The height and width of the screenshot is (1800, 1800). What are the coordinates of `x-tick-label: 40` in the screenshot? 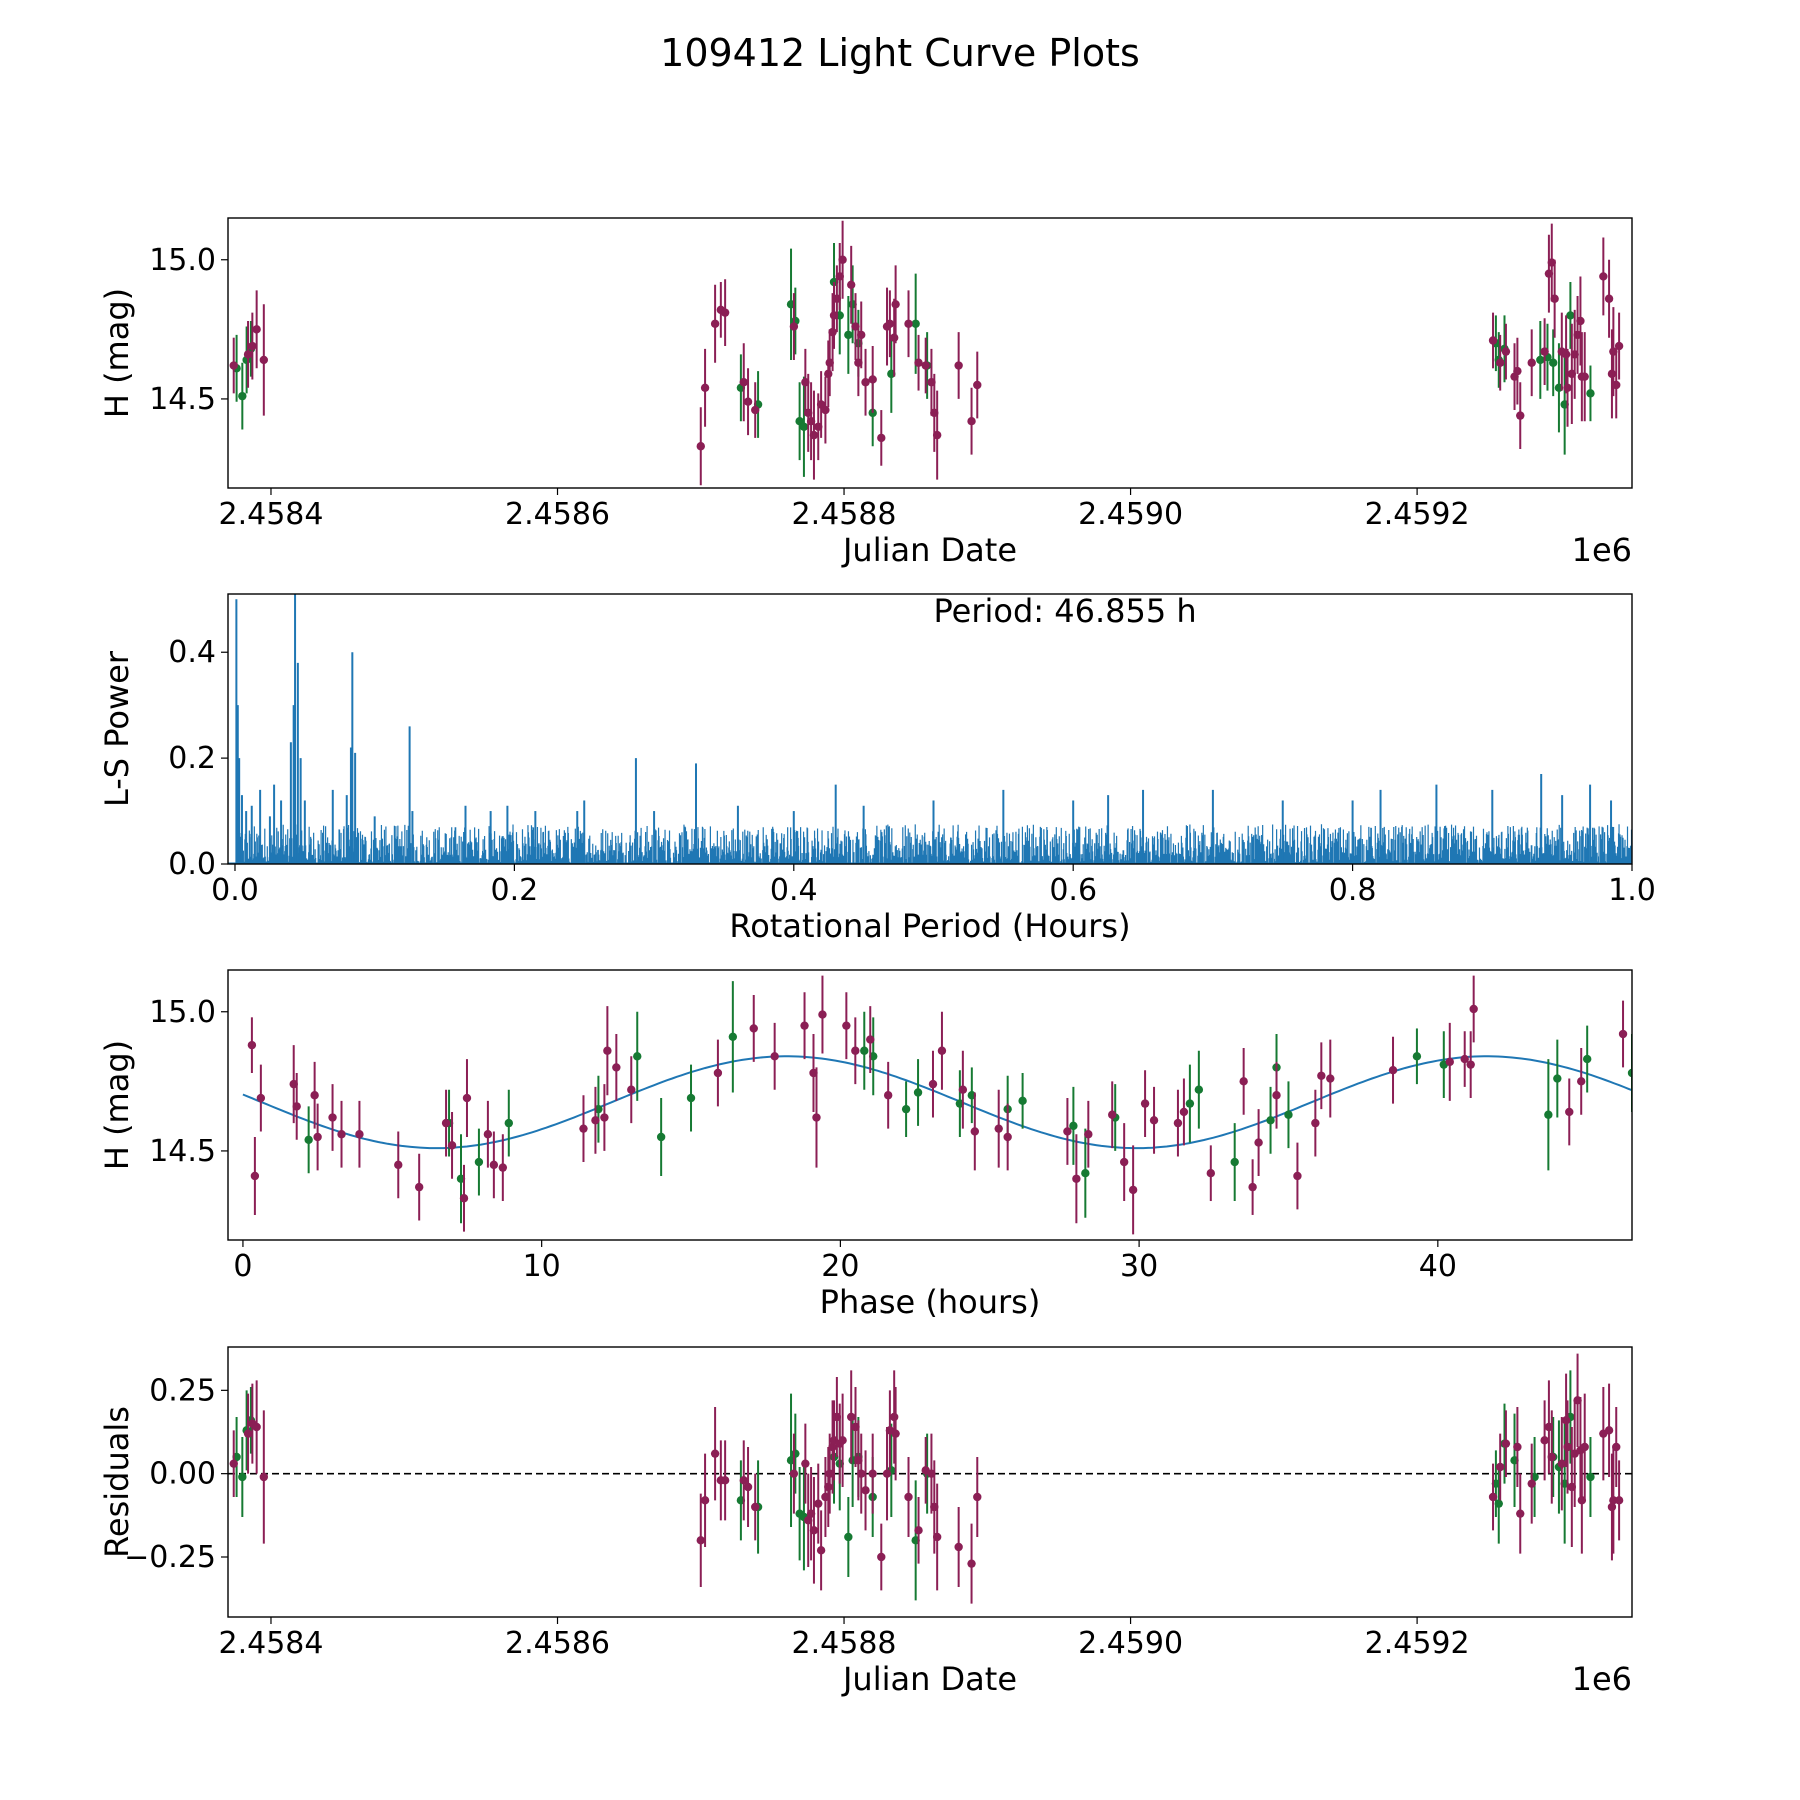 It's located at (1438, 1266).